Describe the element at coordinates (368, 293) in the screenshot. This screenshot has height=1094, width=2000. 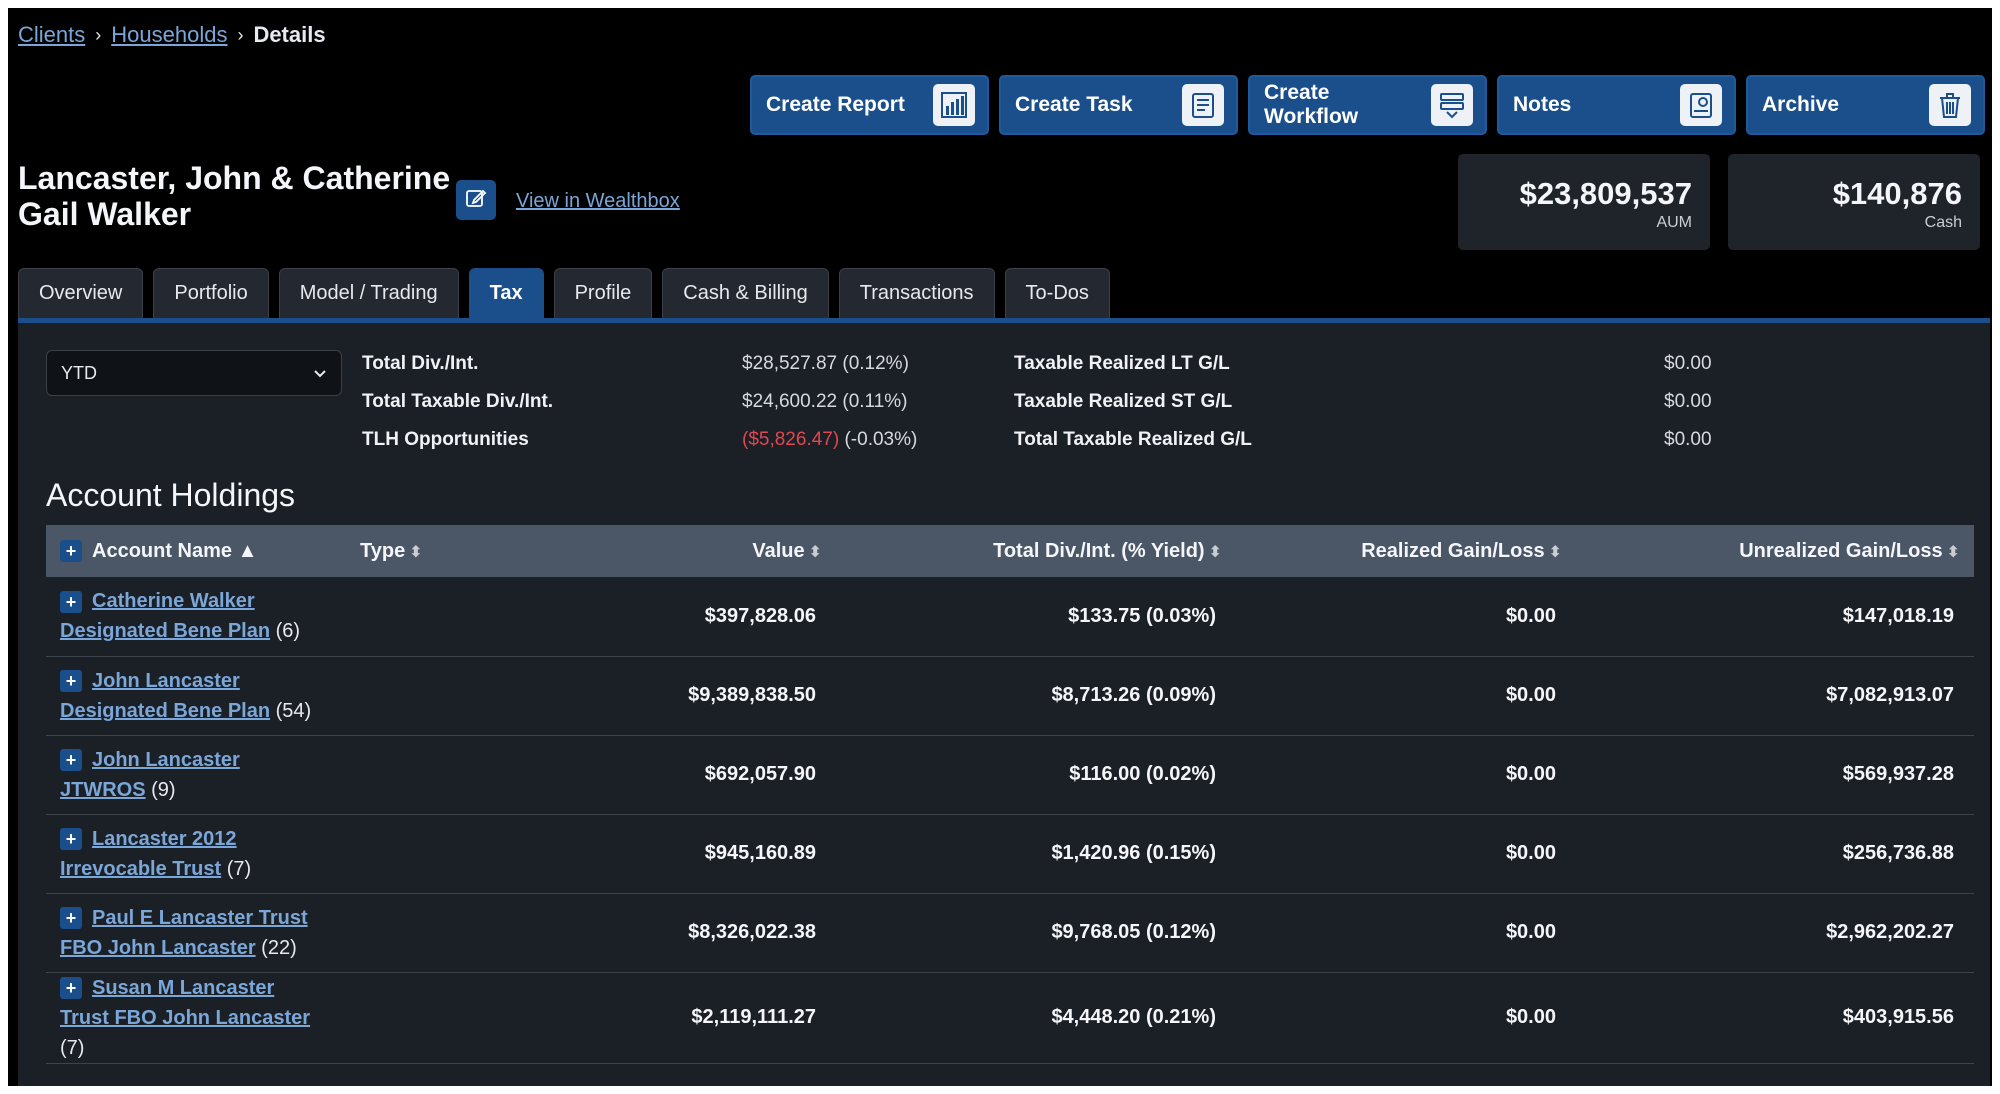
I see `tab-model-trading: Model / Trading` at that location.